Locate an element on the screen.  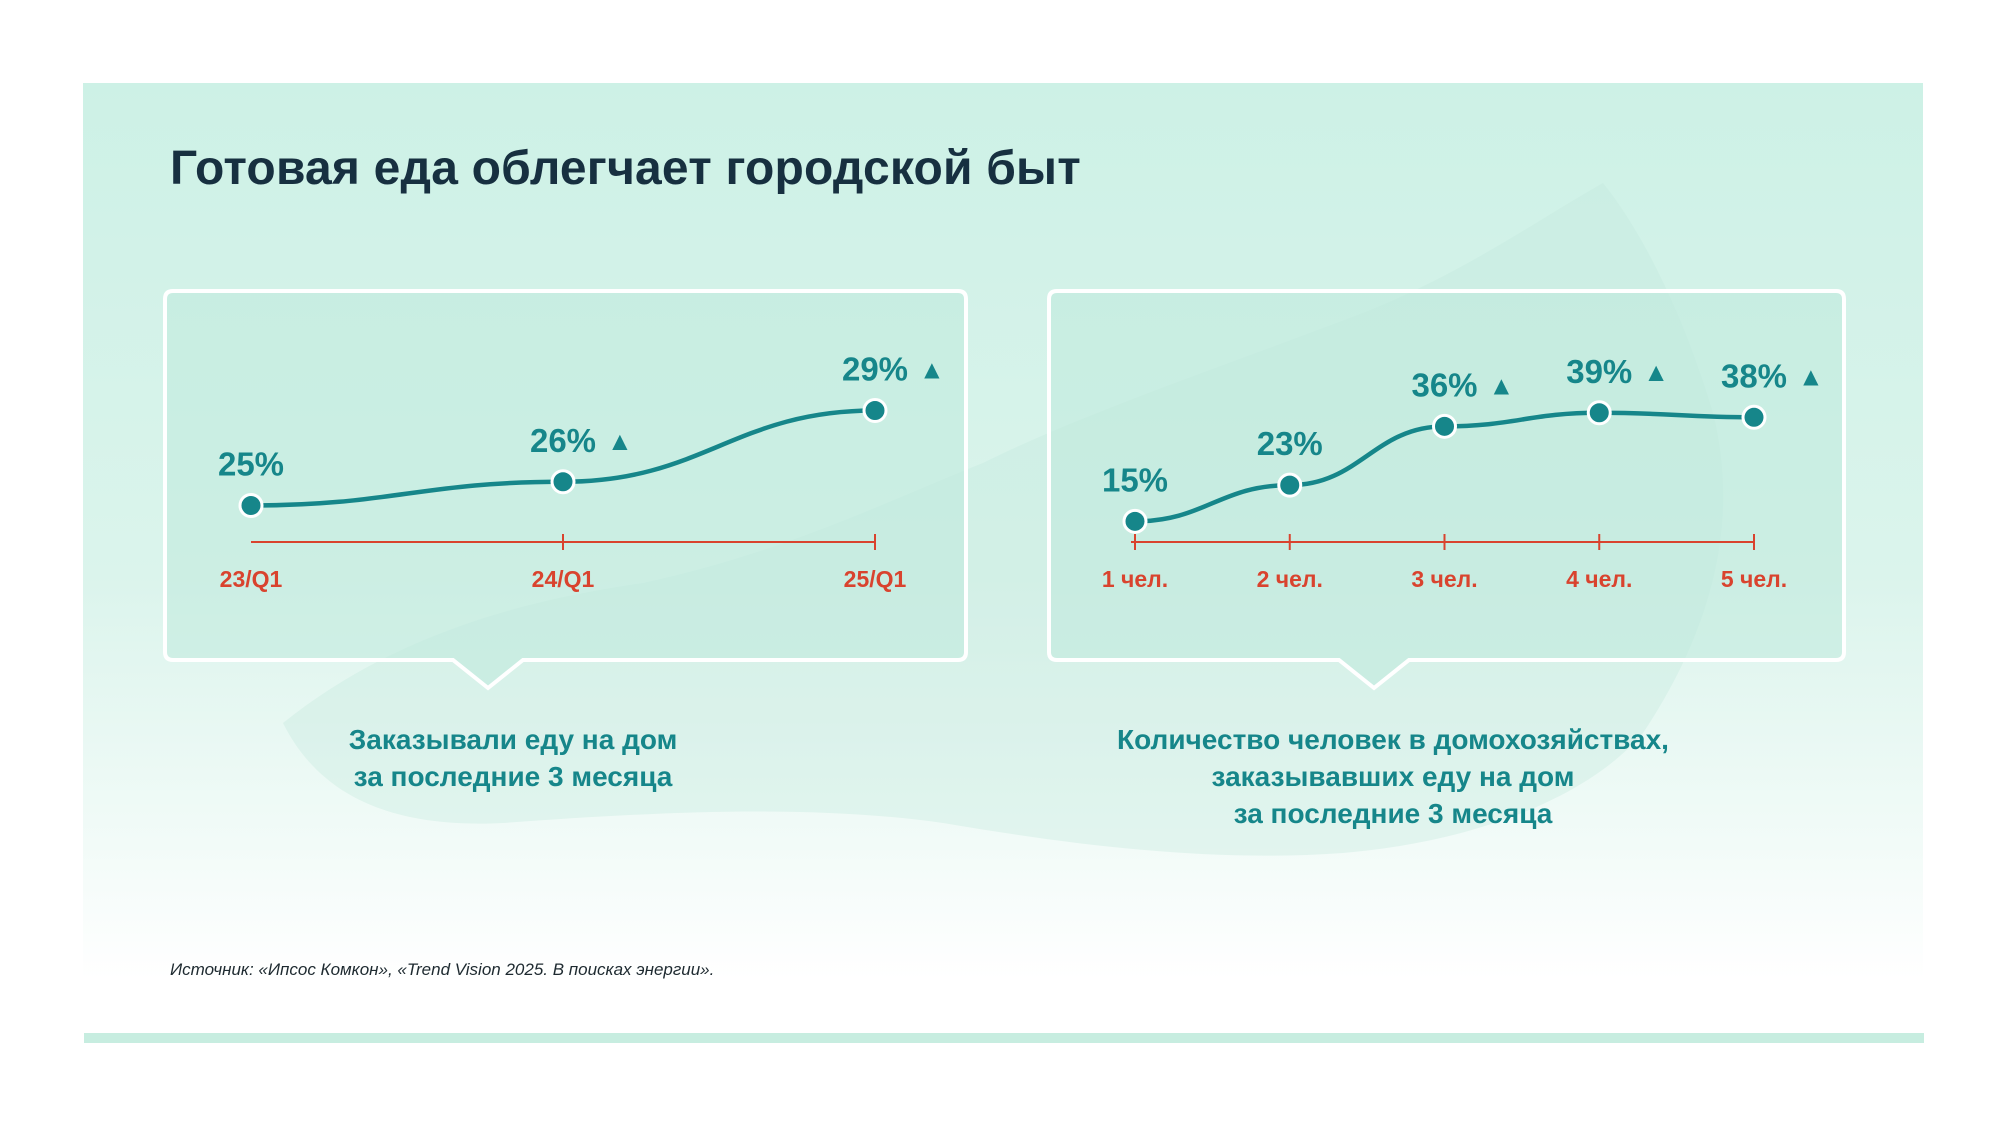
x-tick-label: 4 чел. is located at coordinates (1599, 579).